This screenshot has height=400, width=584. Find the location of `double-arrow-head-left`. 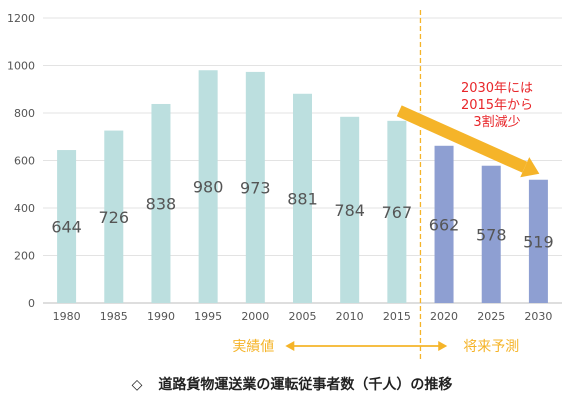

double-arrow-head-left is located at coordinates (290, 346).